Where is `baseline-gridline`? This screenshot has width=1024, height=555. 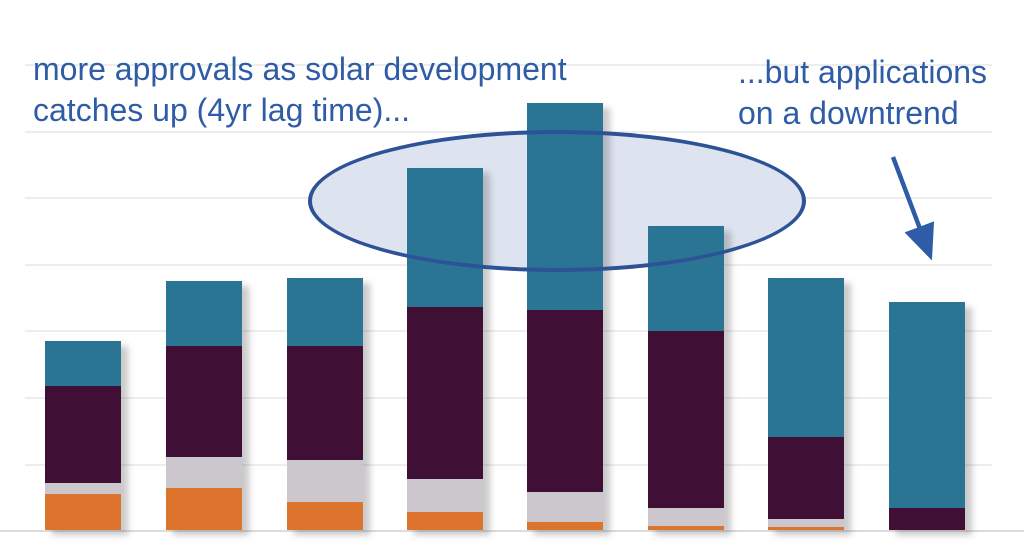
baseline-gridline is located at coordinates (512, 531).